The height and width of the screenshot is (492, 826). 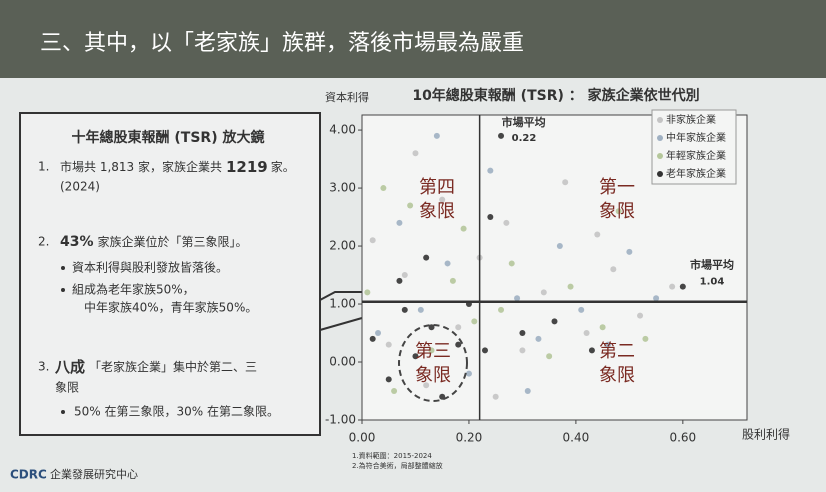 I want to click on y-tick-label: 2.00, so click(x=342, y=246).